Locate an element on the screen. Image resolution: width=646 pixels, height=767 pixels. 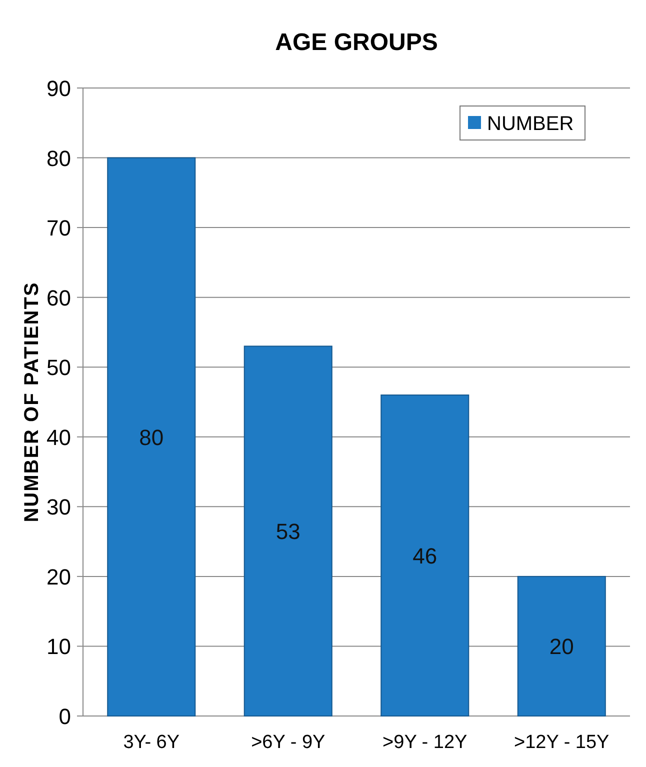
y-tick-label: 70 is located at coordinates (58, 228).